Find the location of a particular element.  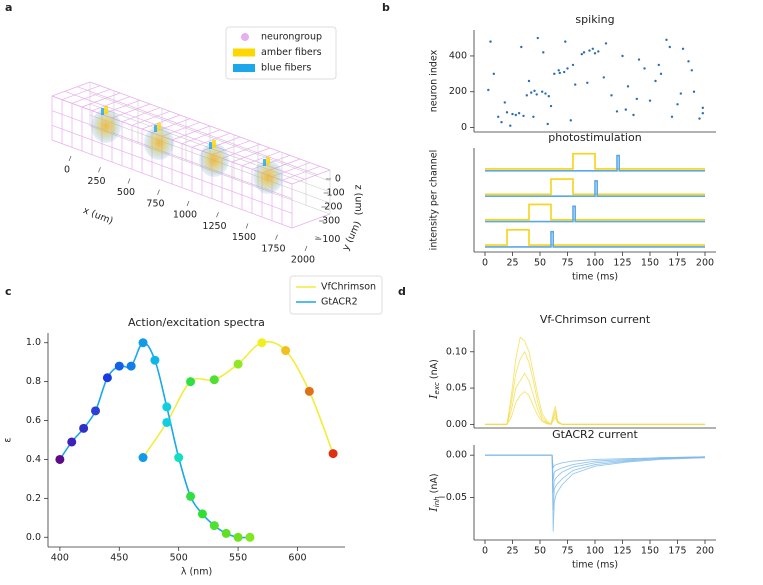

y-tick-label: 0.2 is located at coordinates (33, 498).